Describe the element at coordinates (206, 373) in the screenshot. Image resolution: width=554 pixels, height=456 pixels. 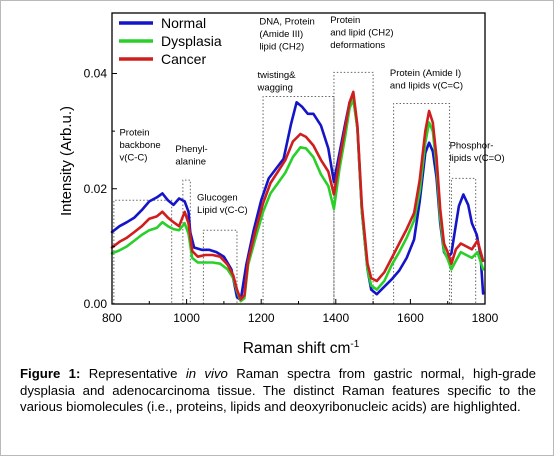
I see `caption-italic: in vivo` at that location.